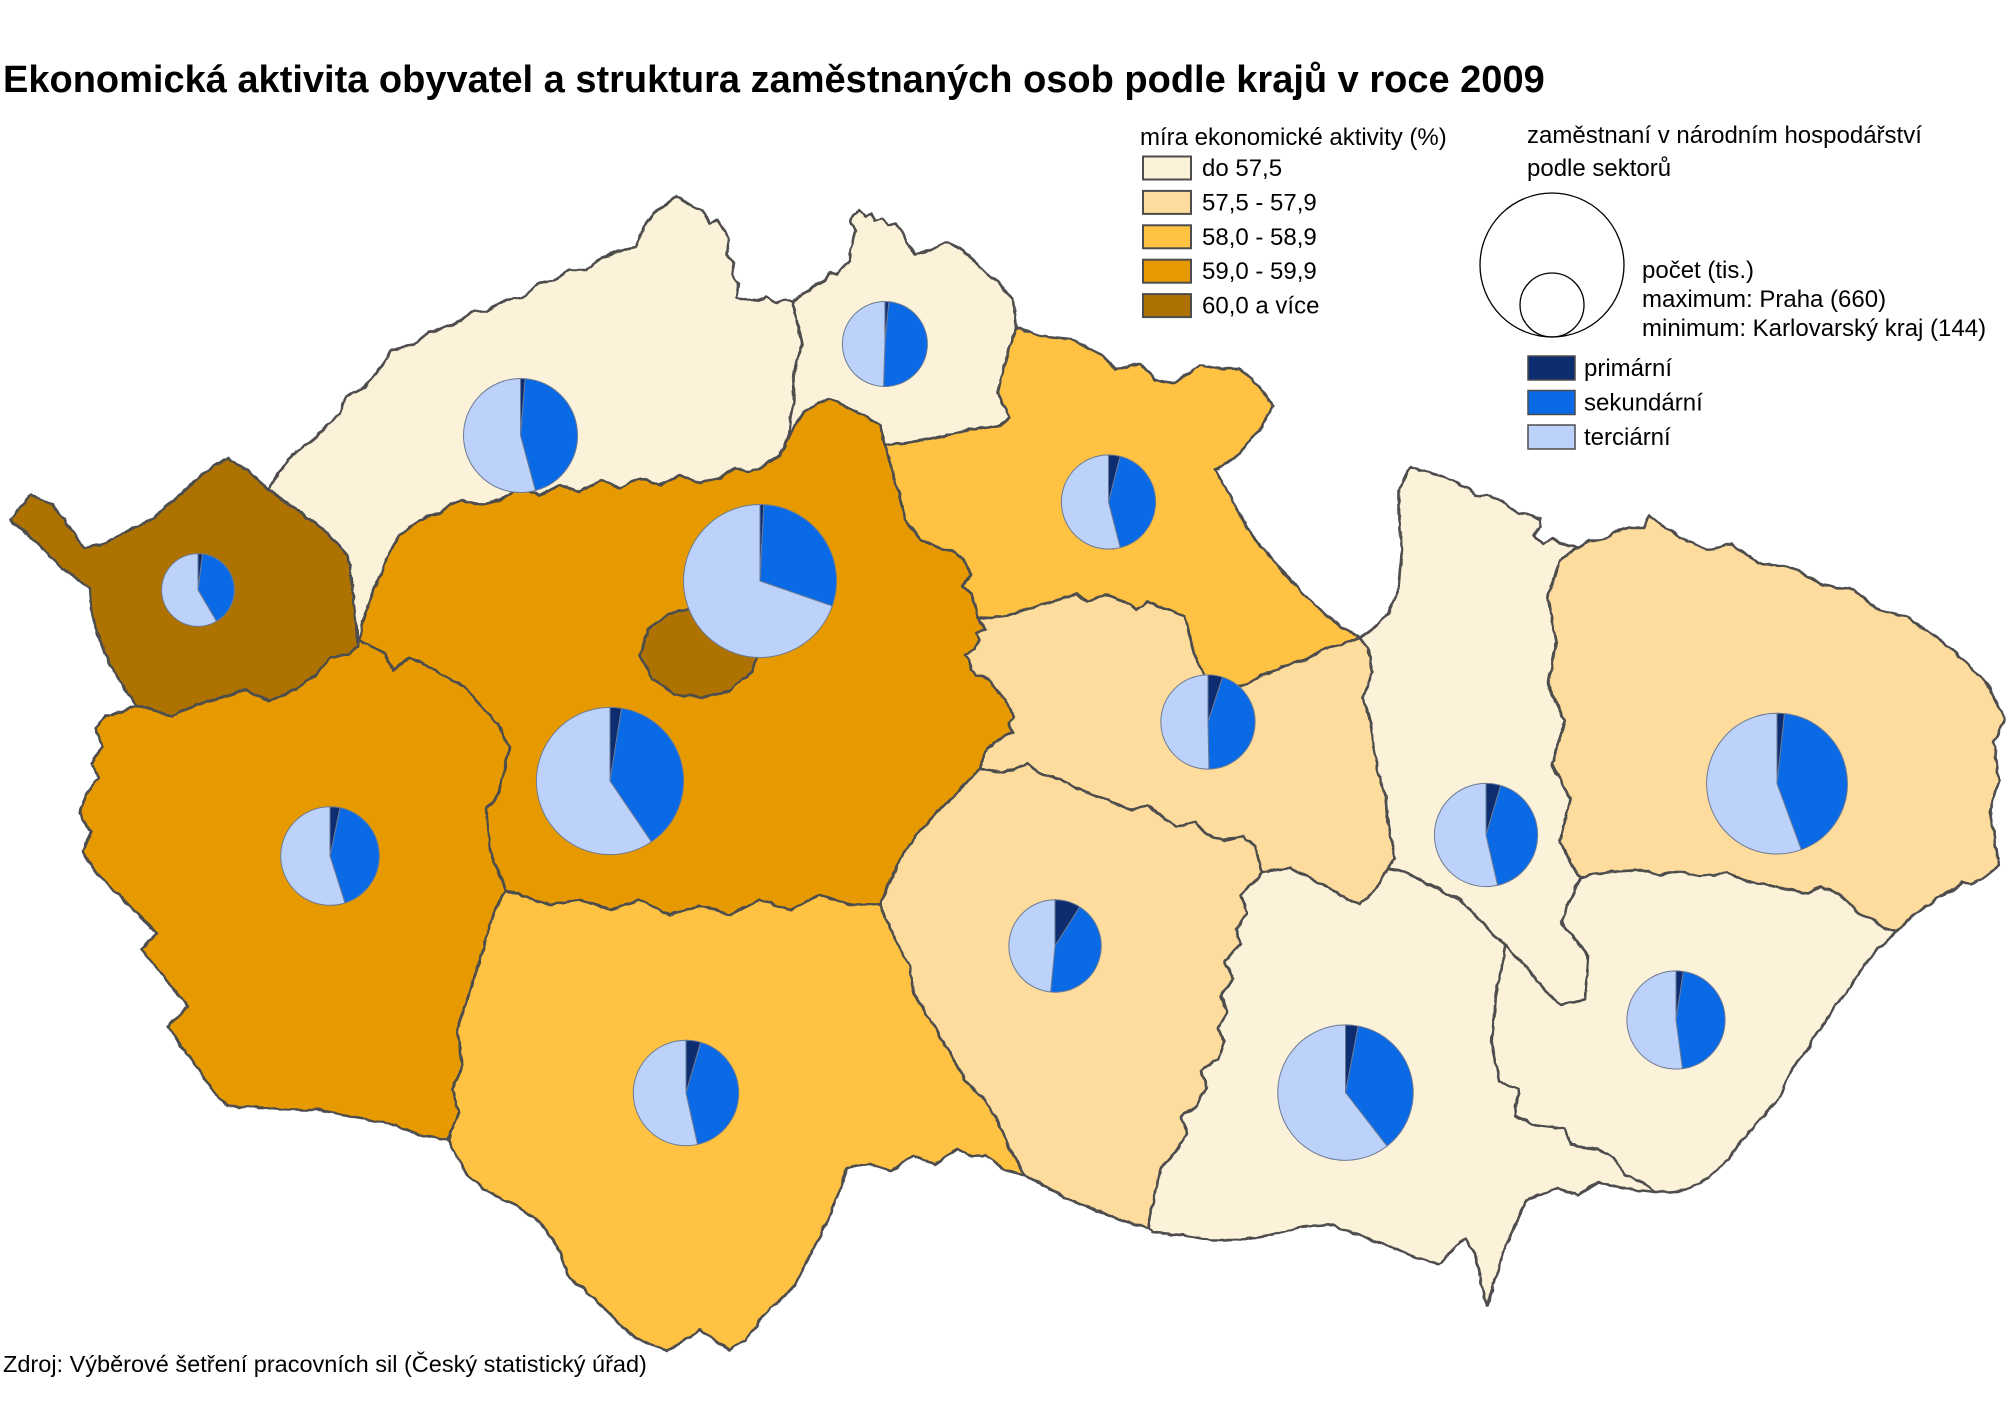 The height and width of the screenshot is (1420, 2008). Describe the element at coordinates (1628, 368) in the screenshot. I see `svg-text: primární` at that location.